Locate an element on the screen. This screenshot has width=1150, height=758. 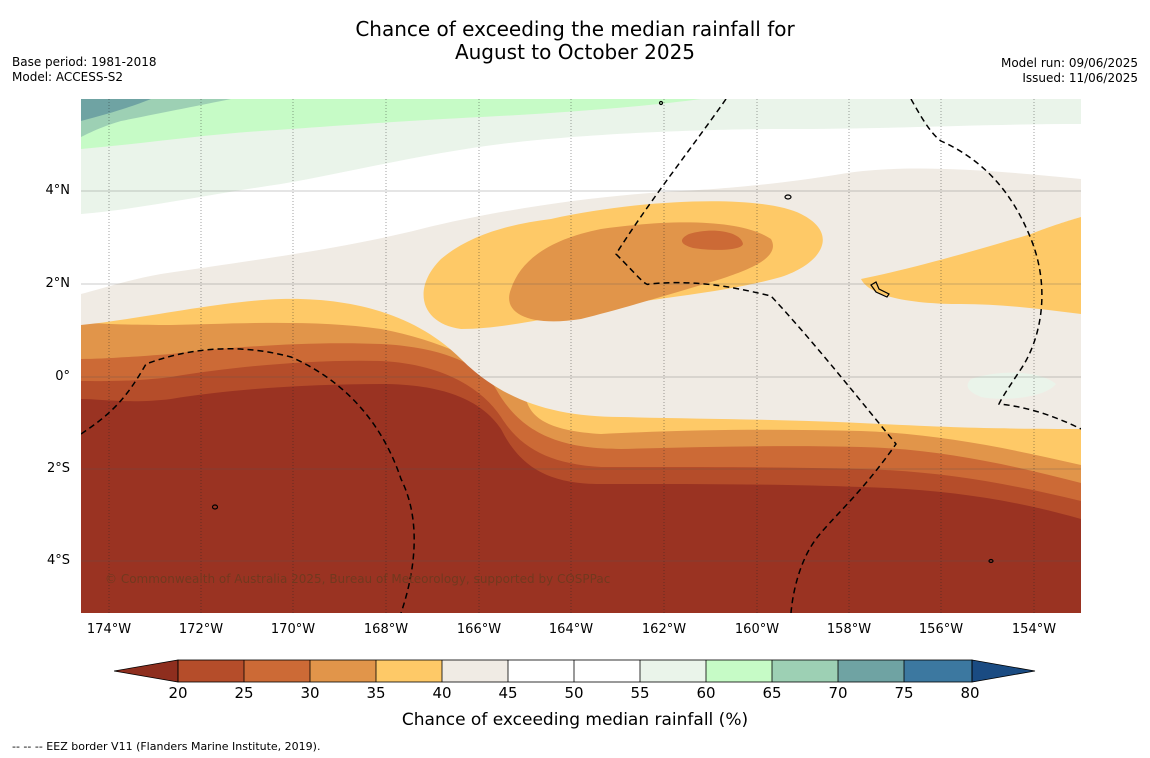
cbar-tick-25: 25 is located at coordinates (244, 693).